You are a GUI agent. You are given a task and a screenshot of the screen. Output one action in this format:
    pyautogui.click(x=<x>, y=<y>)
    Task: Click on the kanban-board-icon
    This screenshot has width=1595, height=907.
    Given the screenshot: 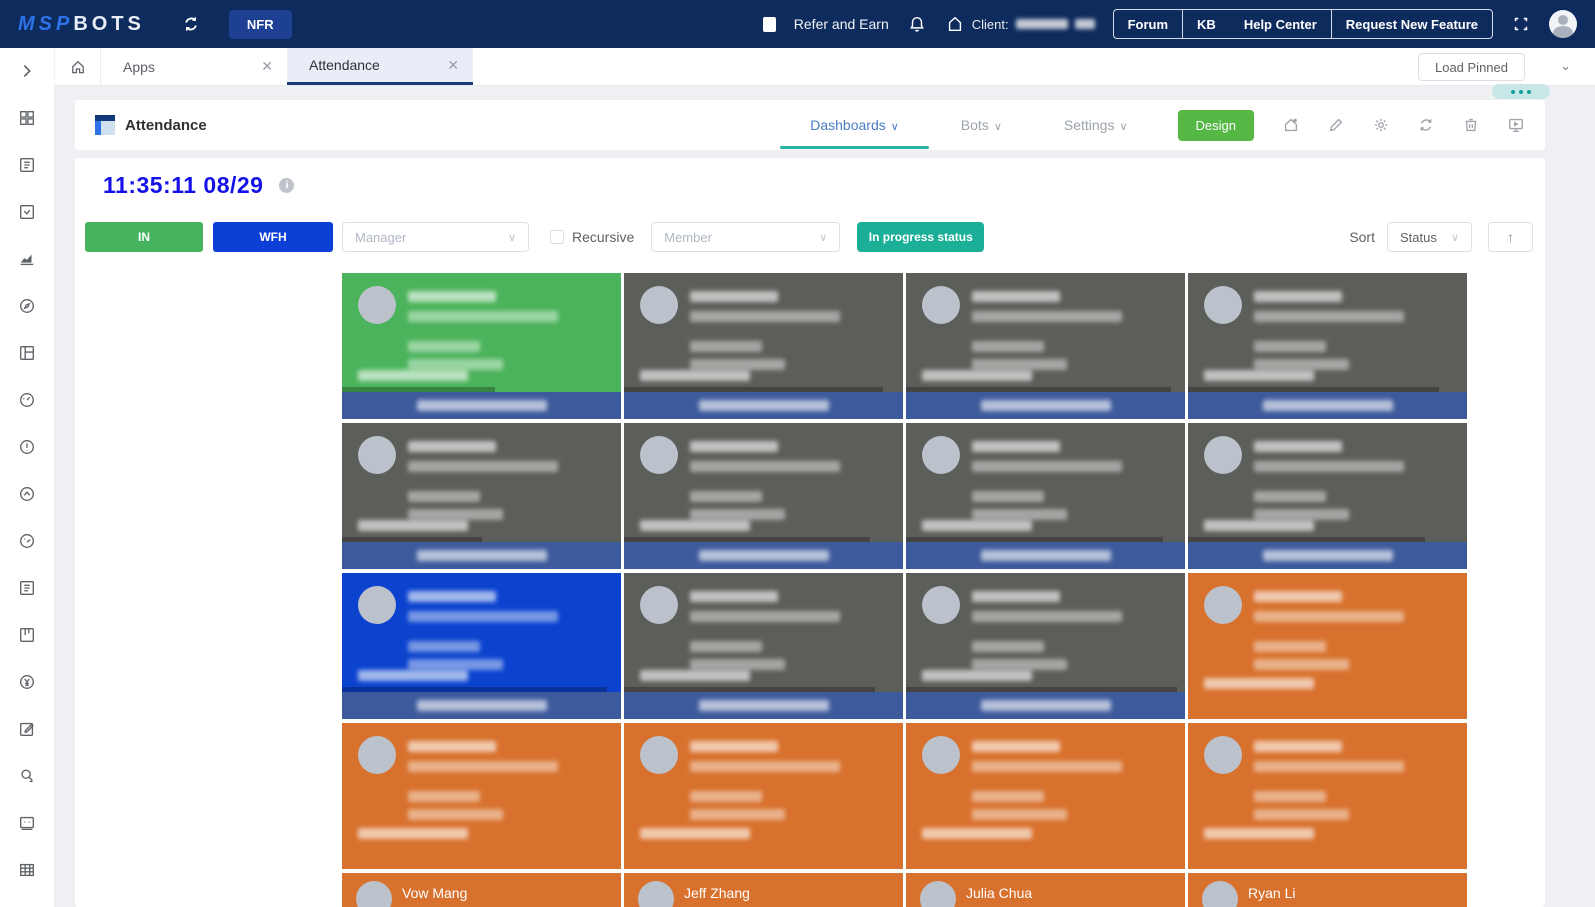 What is the action you would take?
    pyautogui.click(x=27, y=635)
    